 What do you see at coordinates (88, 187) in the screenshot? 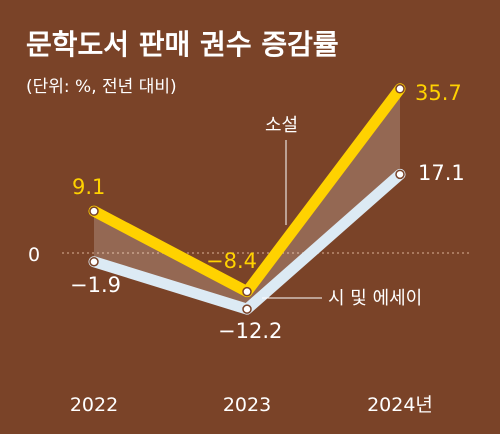
I see `label-novel-2022: 9.1` at bounding box center [88, 187].